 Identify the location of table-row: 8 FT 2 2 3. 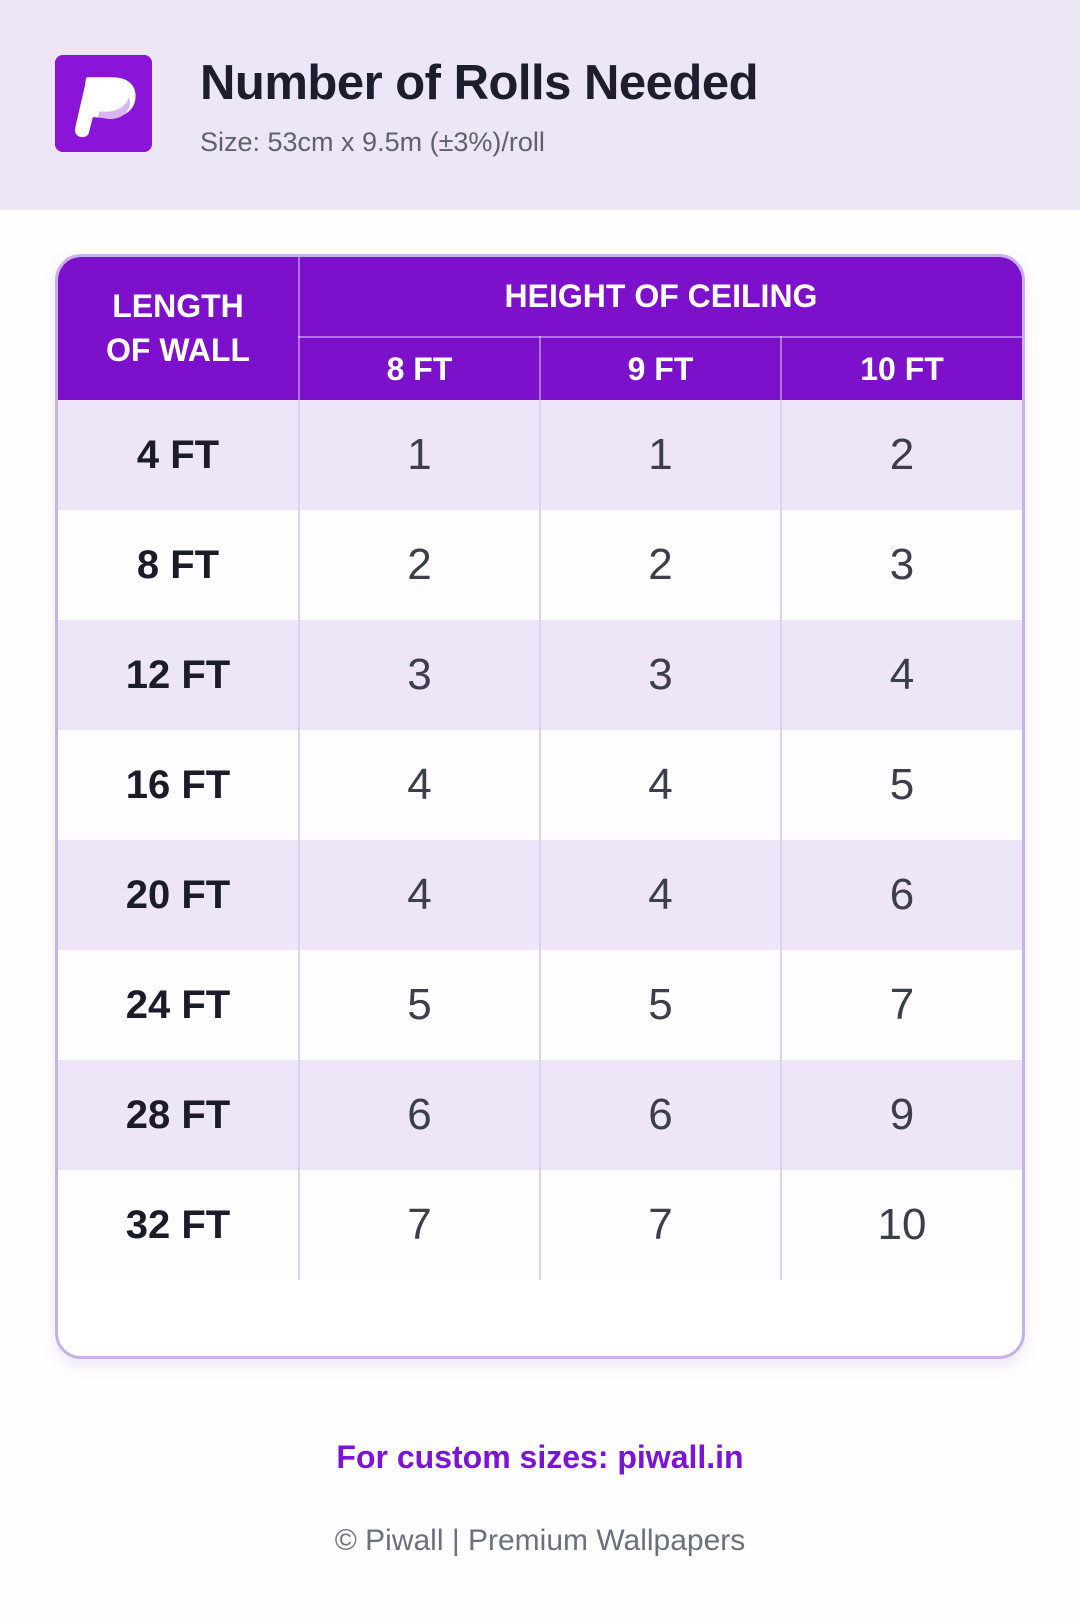
(540, 565).